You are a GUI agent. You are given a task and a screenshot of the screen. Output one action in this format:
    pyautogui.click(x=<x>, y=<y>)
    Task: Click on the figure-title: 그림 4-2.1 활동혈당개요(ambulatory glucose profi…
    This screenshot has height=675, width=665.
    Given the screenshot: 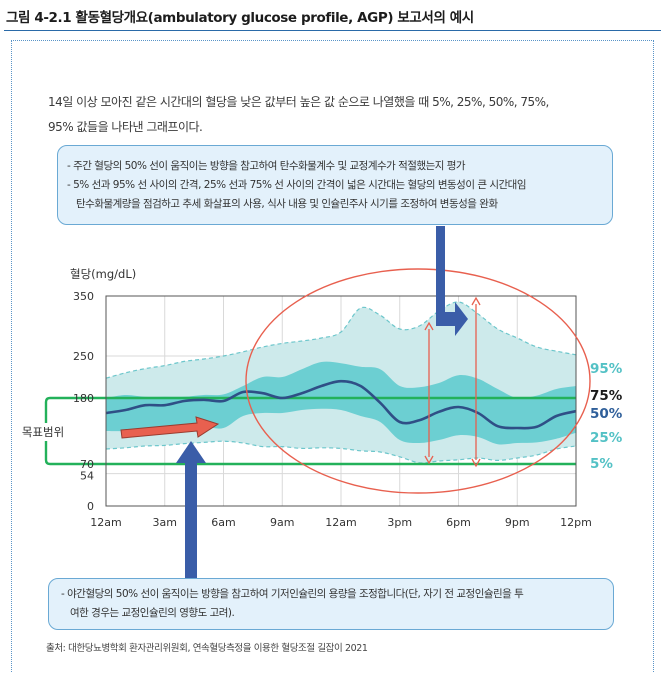 What is the action you would take?
    pyautogui.click(x=240, y=18)
    